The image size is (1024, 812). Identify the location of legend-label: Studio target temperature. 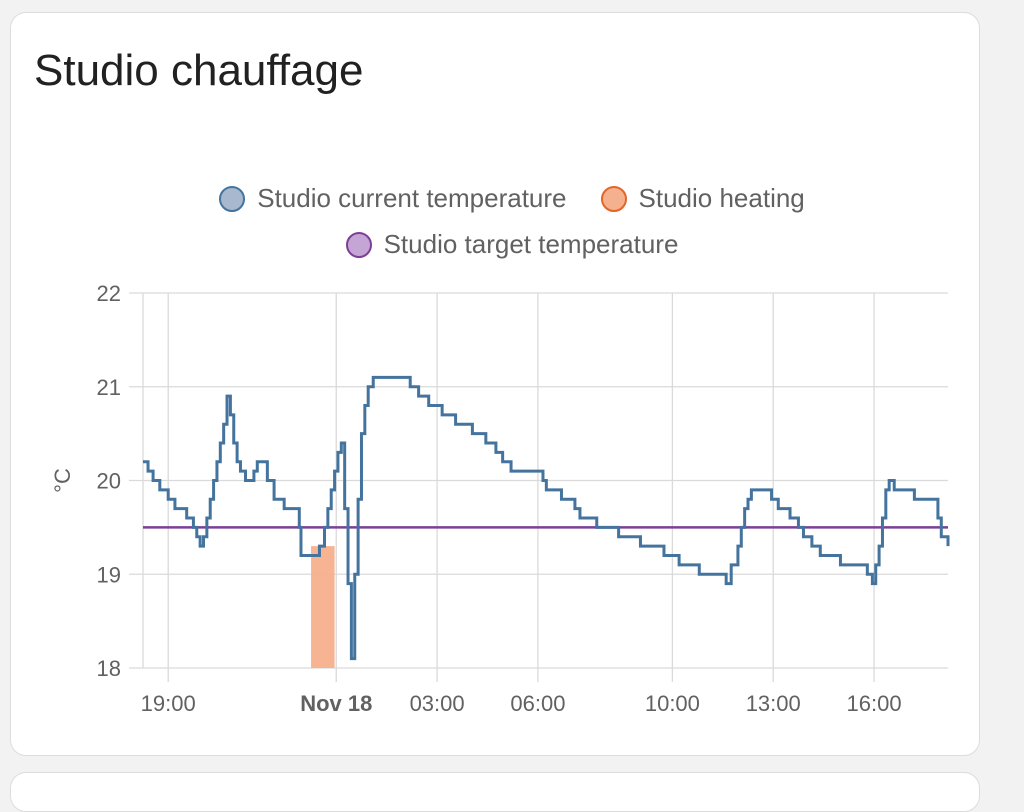
(531, 244).